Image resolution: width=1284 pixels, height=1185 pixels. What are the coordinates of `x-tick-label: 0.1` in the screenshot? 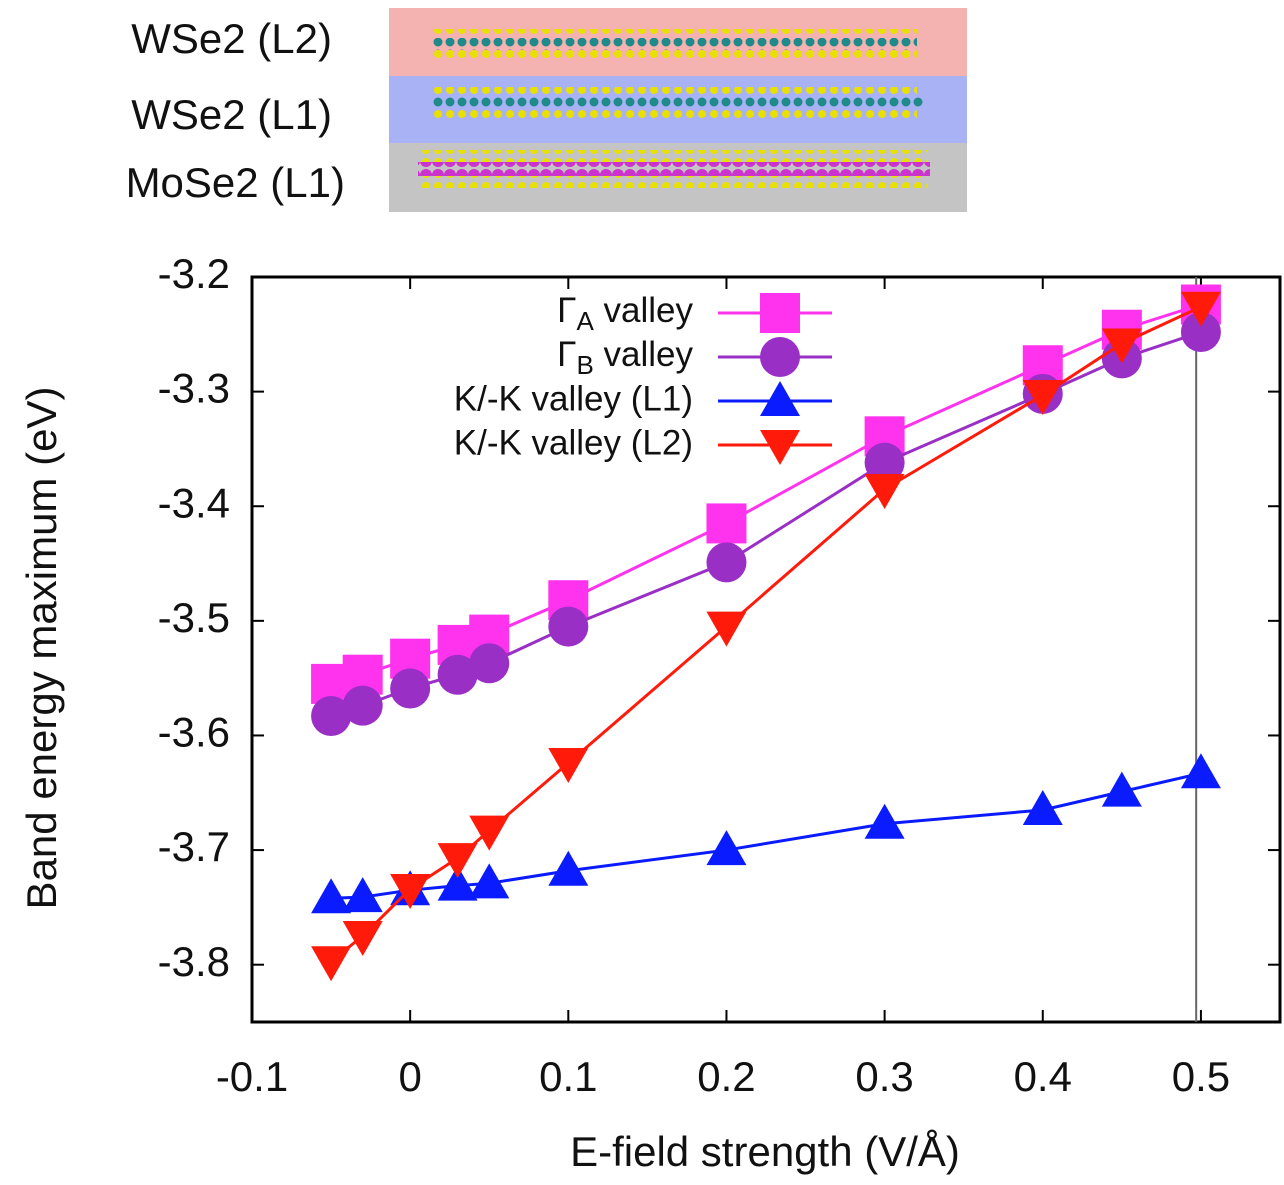 It's located at (568, 1076).